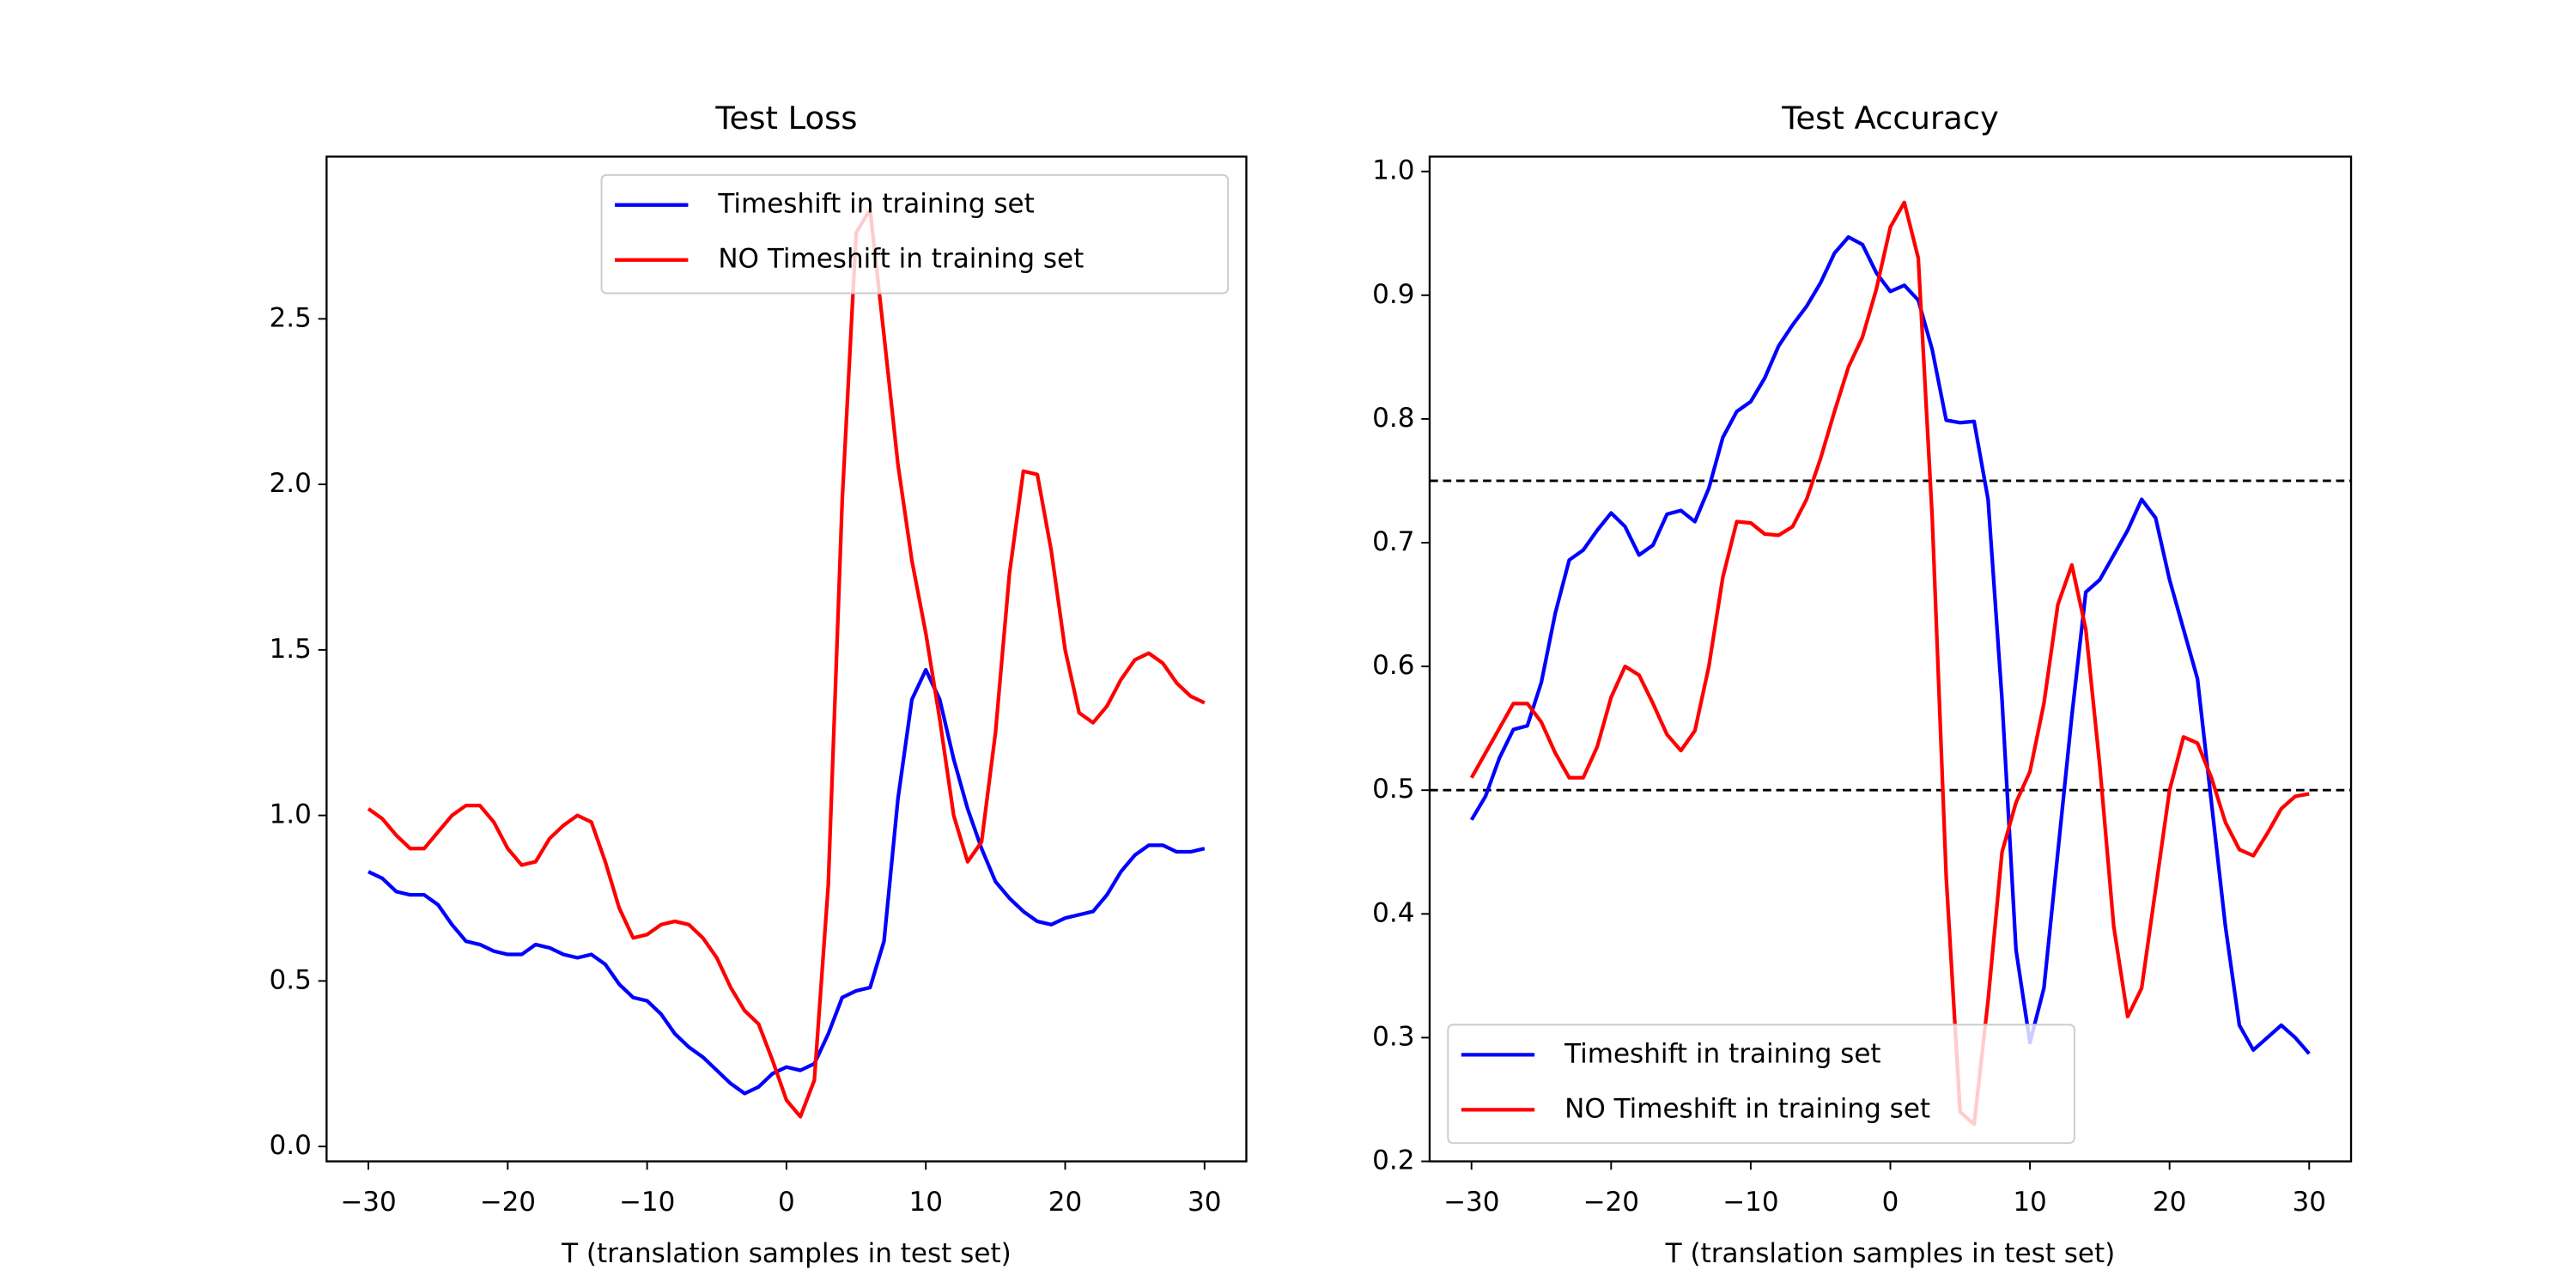 This screenshot has height=1288, width=2576. What do you see at coordinates (291, 317) in the screenshot?
I see `y-tick-label: 2.5` at bounding box center [291, 317].